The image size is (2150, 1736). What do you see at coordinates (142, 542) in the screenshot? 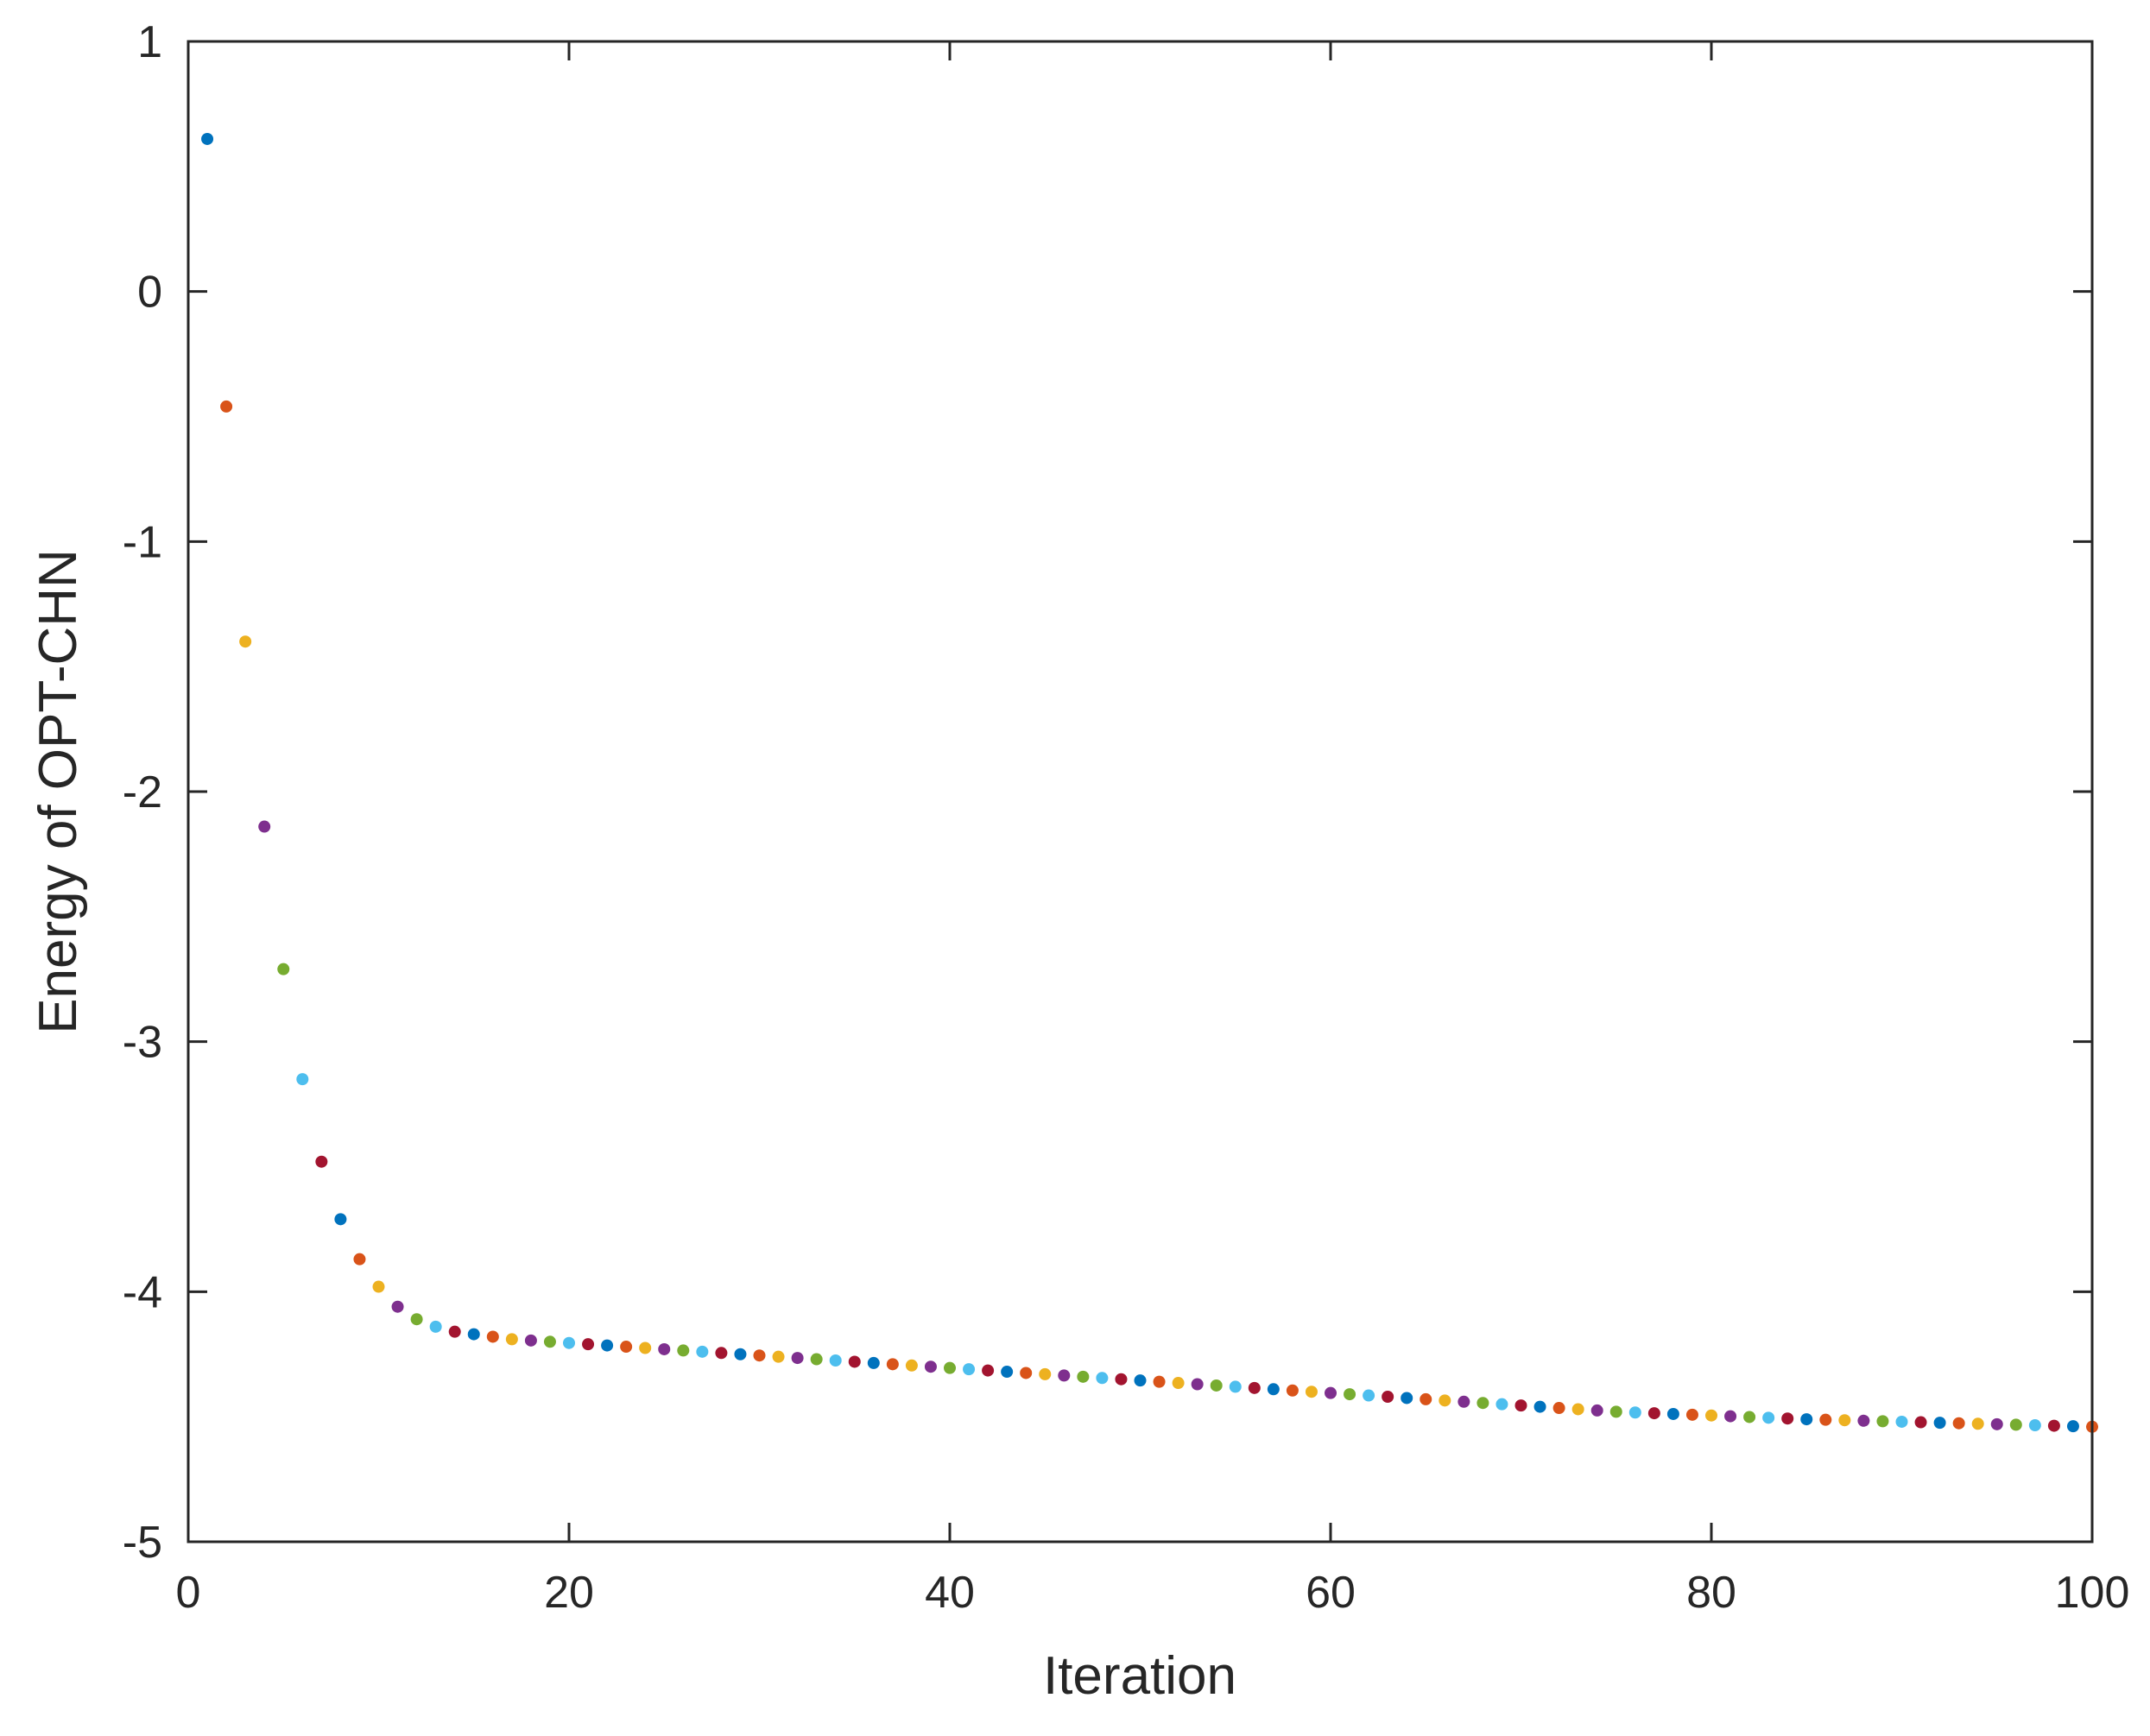
I see `y-tick-label: -1` at bounding box center [142, 542].